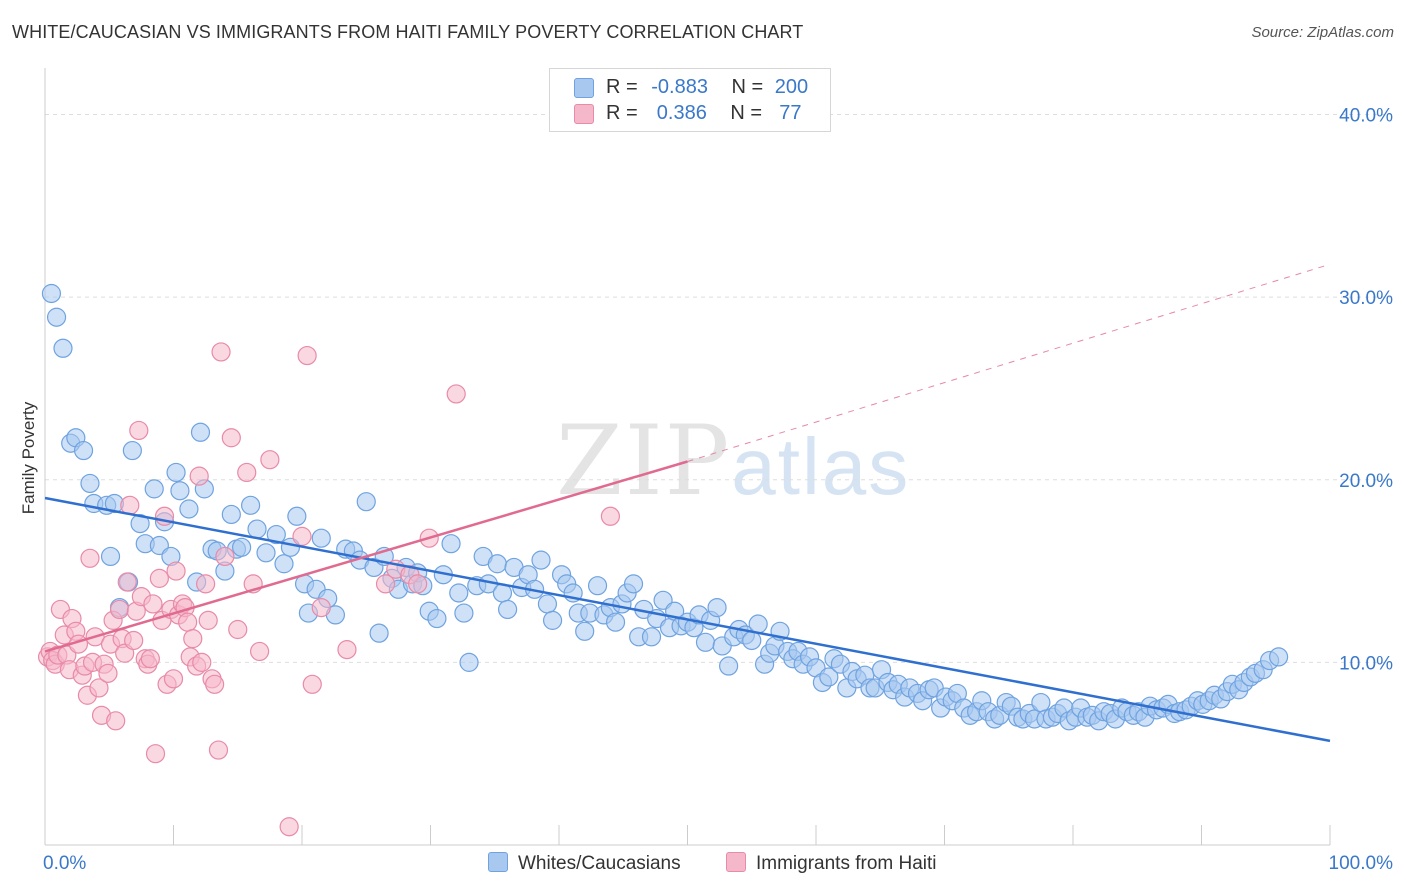  Describe the element at coordinates (584, 114) in the screenshot. I see `legend-swatch-haiti` at that location.